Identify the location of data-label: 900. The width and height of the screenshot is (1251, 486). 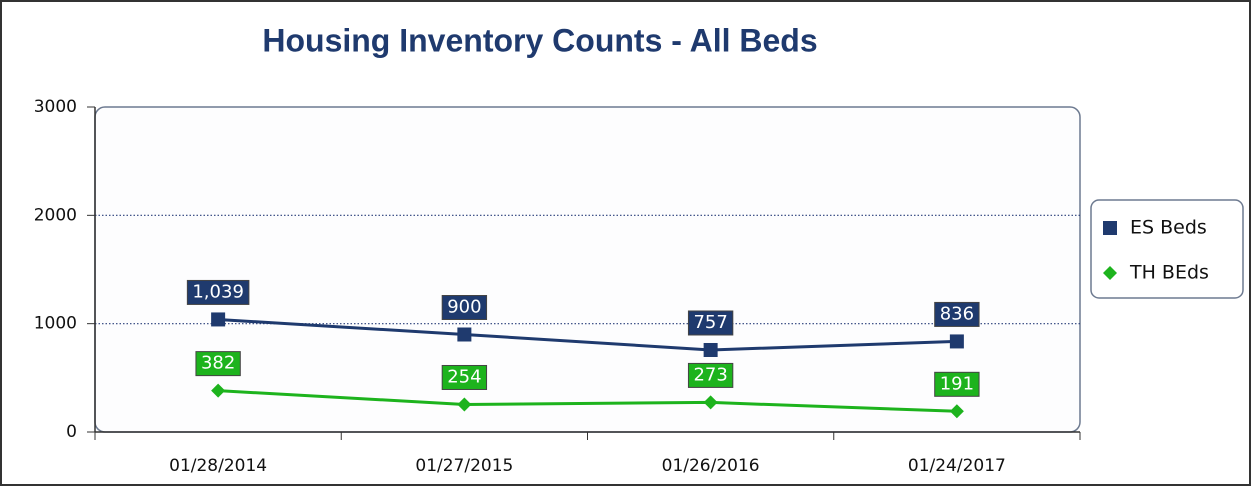
(464, 307).